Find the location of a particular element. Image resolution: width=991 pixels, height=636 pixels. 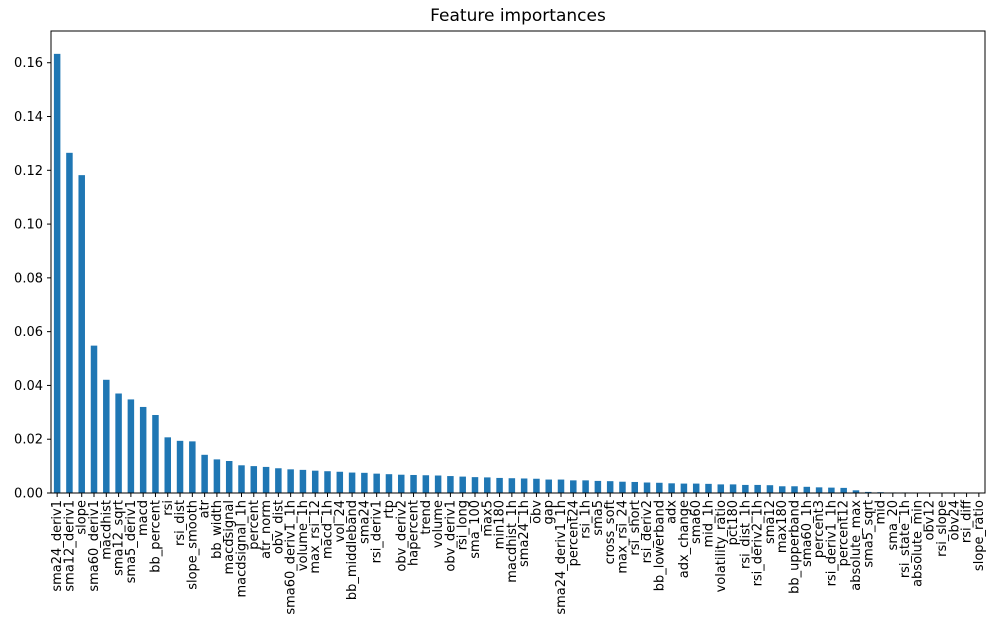

bar-bb_percent is located at coordinates (155, 454).